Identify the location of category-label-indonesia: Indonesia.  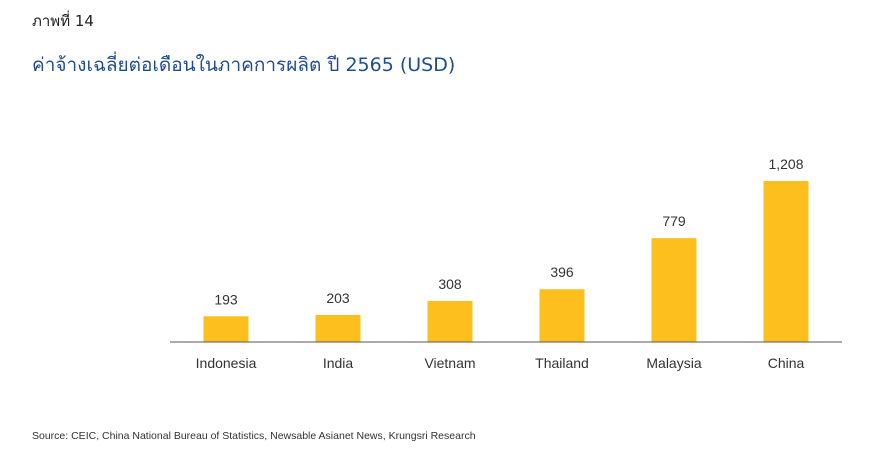
(226, 363).